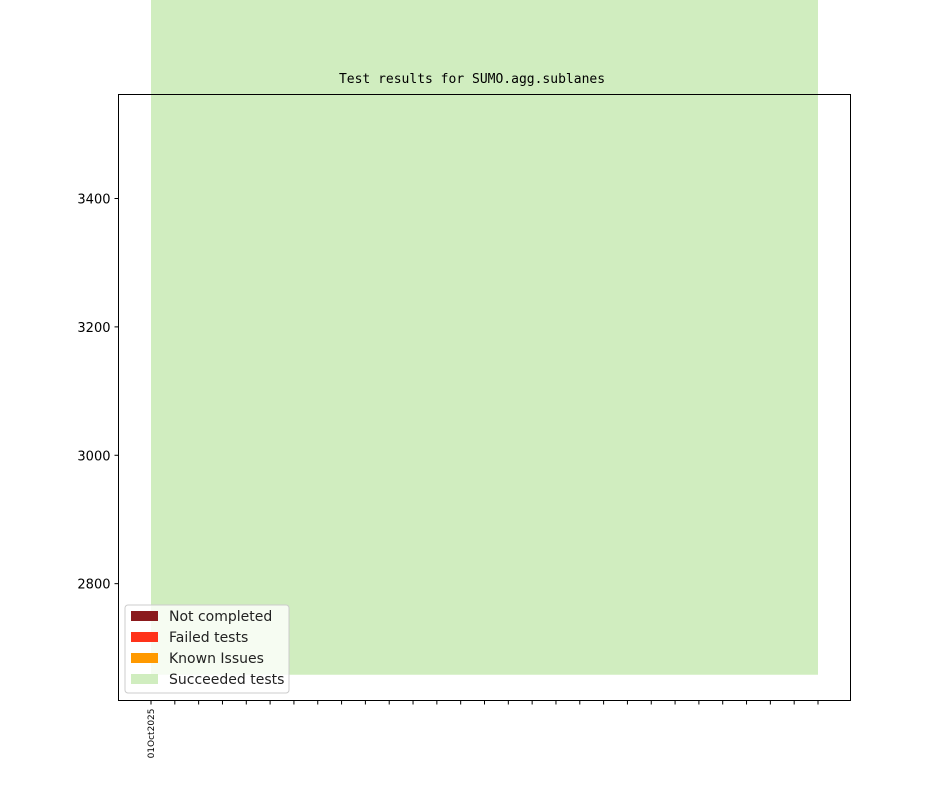  Describe the element at coordinates (208, 638) in the screenshot. I see `legend-label: Failed tests` at that location.